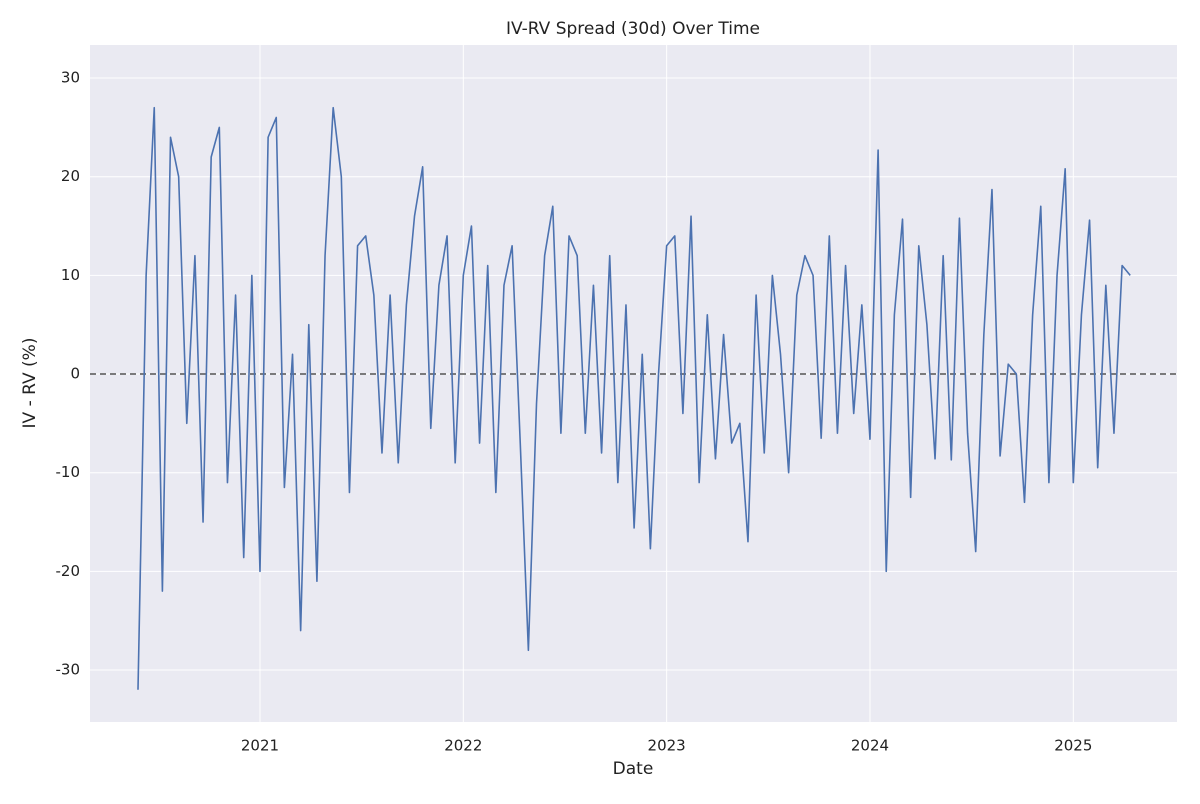  Describe the element at coordinates (1073, 746) in the screenshot. I see `x-tick-label: 2025` at that location.